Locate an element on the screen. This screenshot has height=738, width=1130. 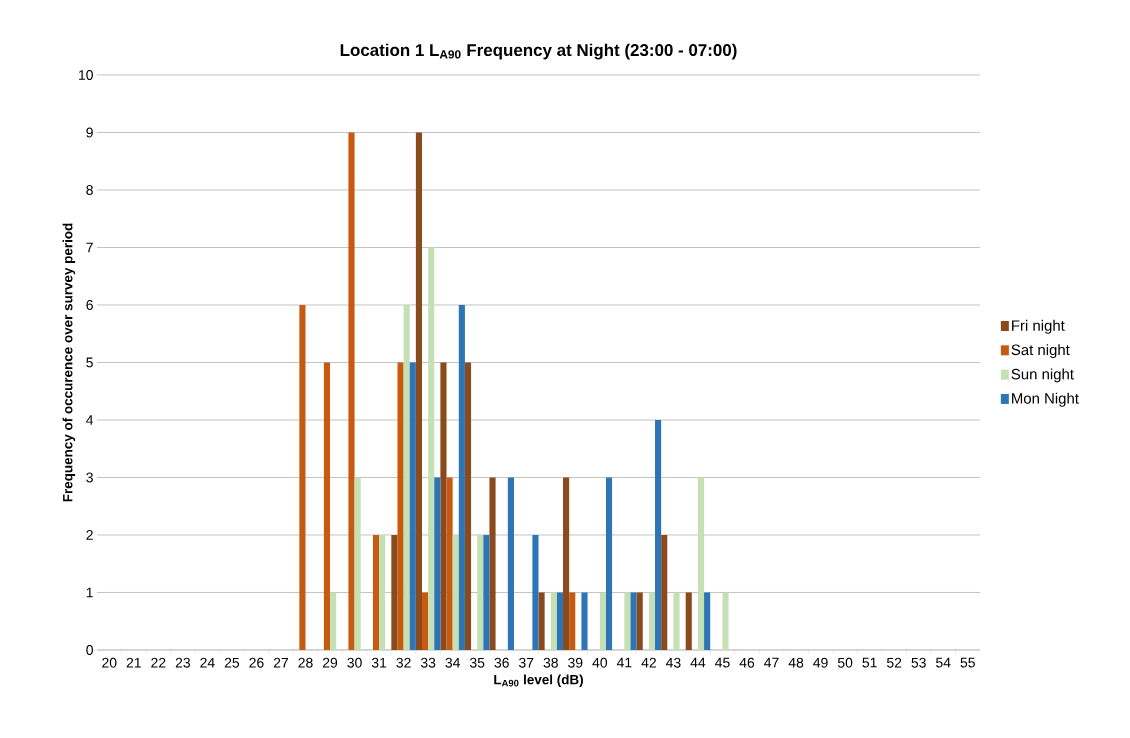
x-tick-label: 51 is located at coordinates (869, 662).